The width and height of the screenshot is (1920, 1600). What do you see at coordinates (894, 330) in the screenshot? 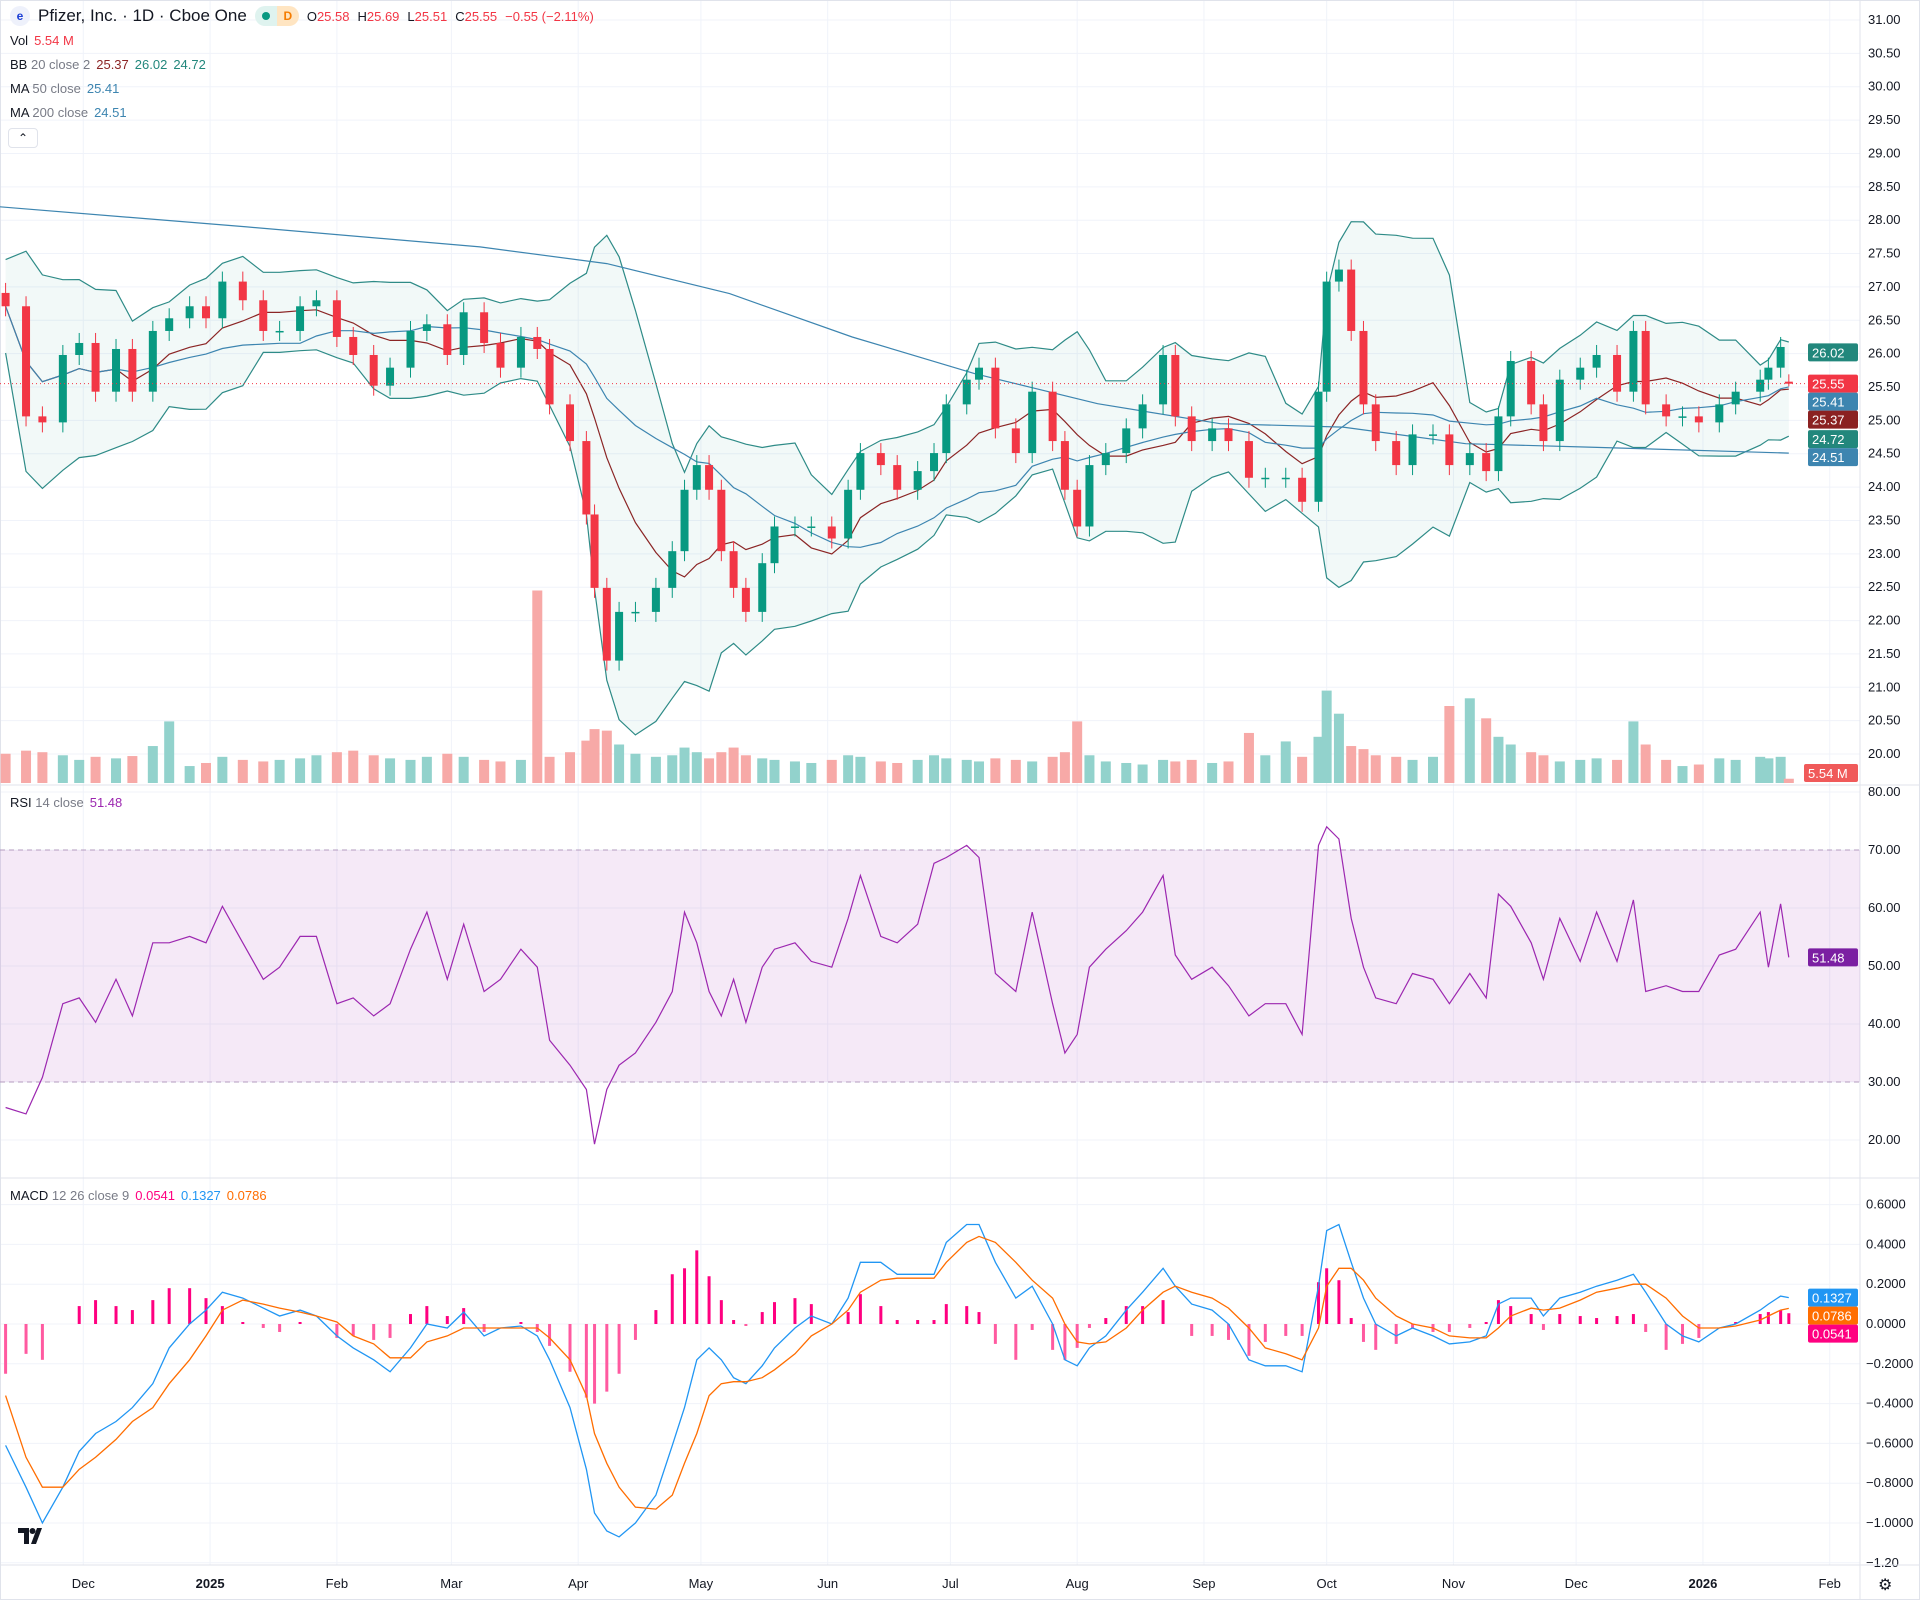
I see `ma200-line` at bounding box center [894, 330].